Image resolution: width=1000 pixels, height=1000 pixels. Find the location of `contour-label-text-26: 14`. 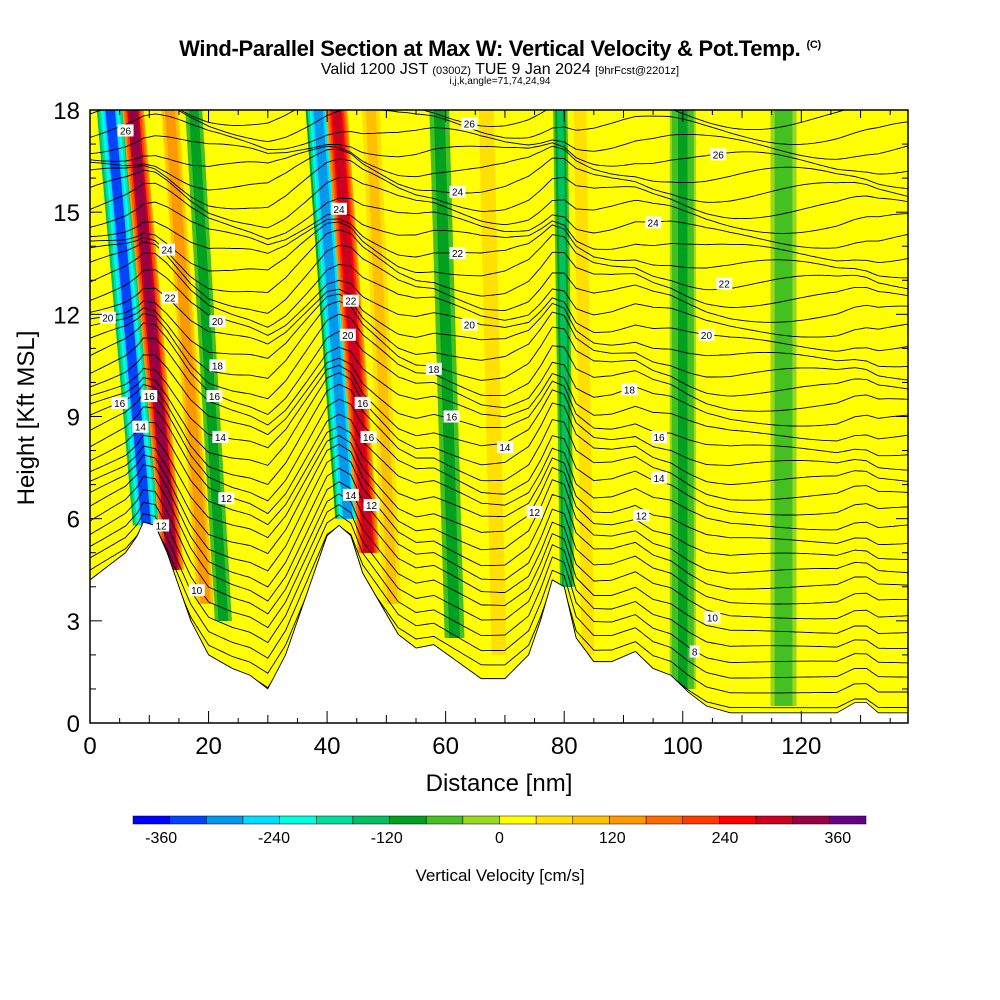

contour-label-text-26: 14 is located at coordinates (141, 428).